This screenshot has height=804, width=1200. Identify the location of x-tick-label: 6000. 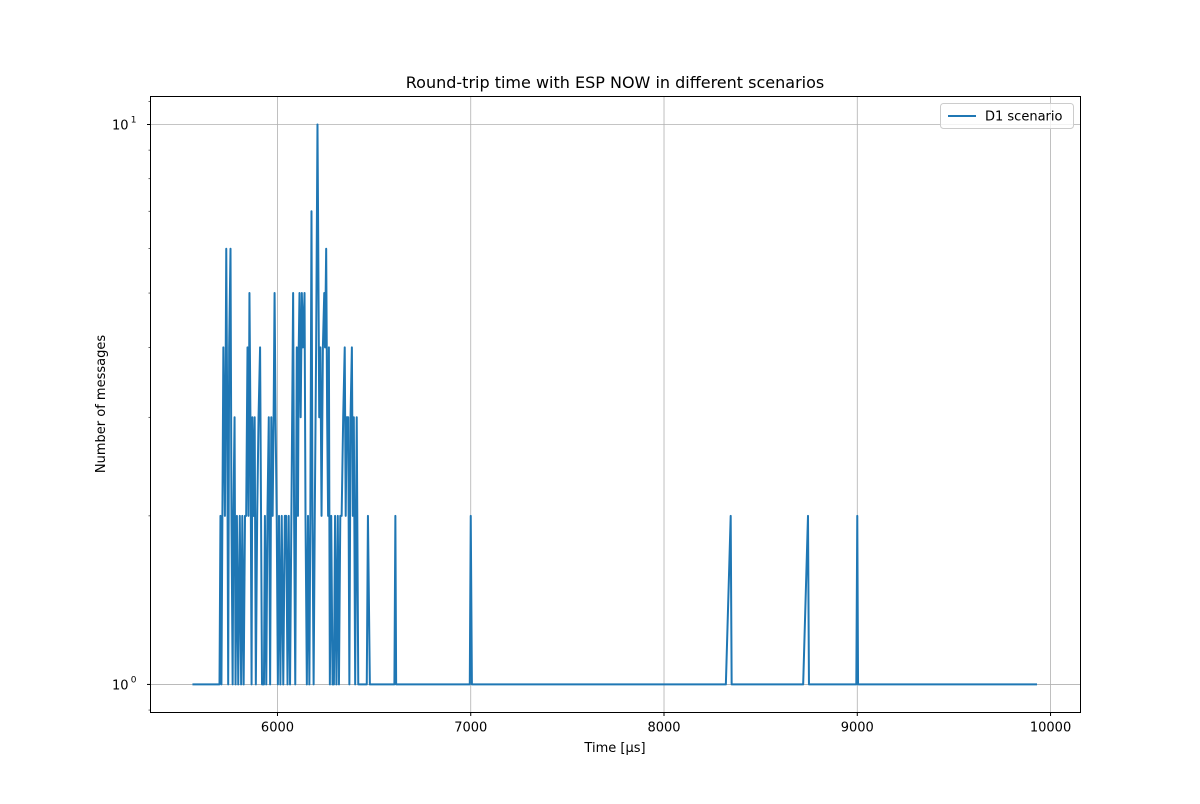
(277, 728).